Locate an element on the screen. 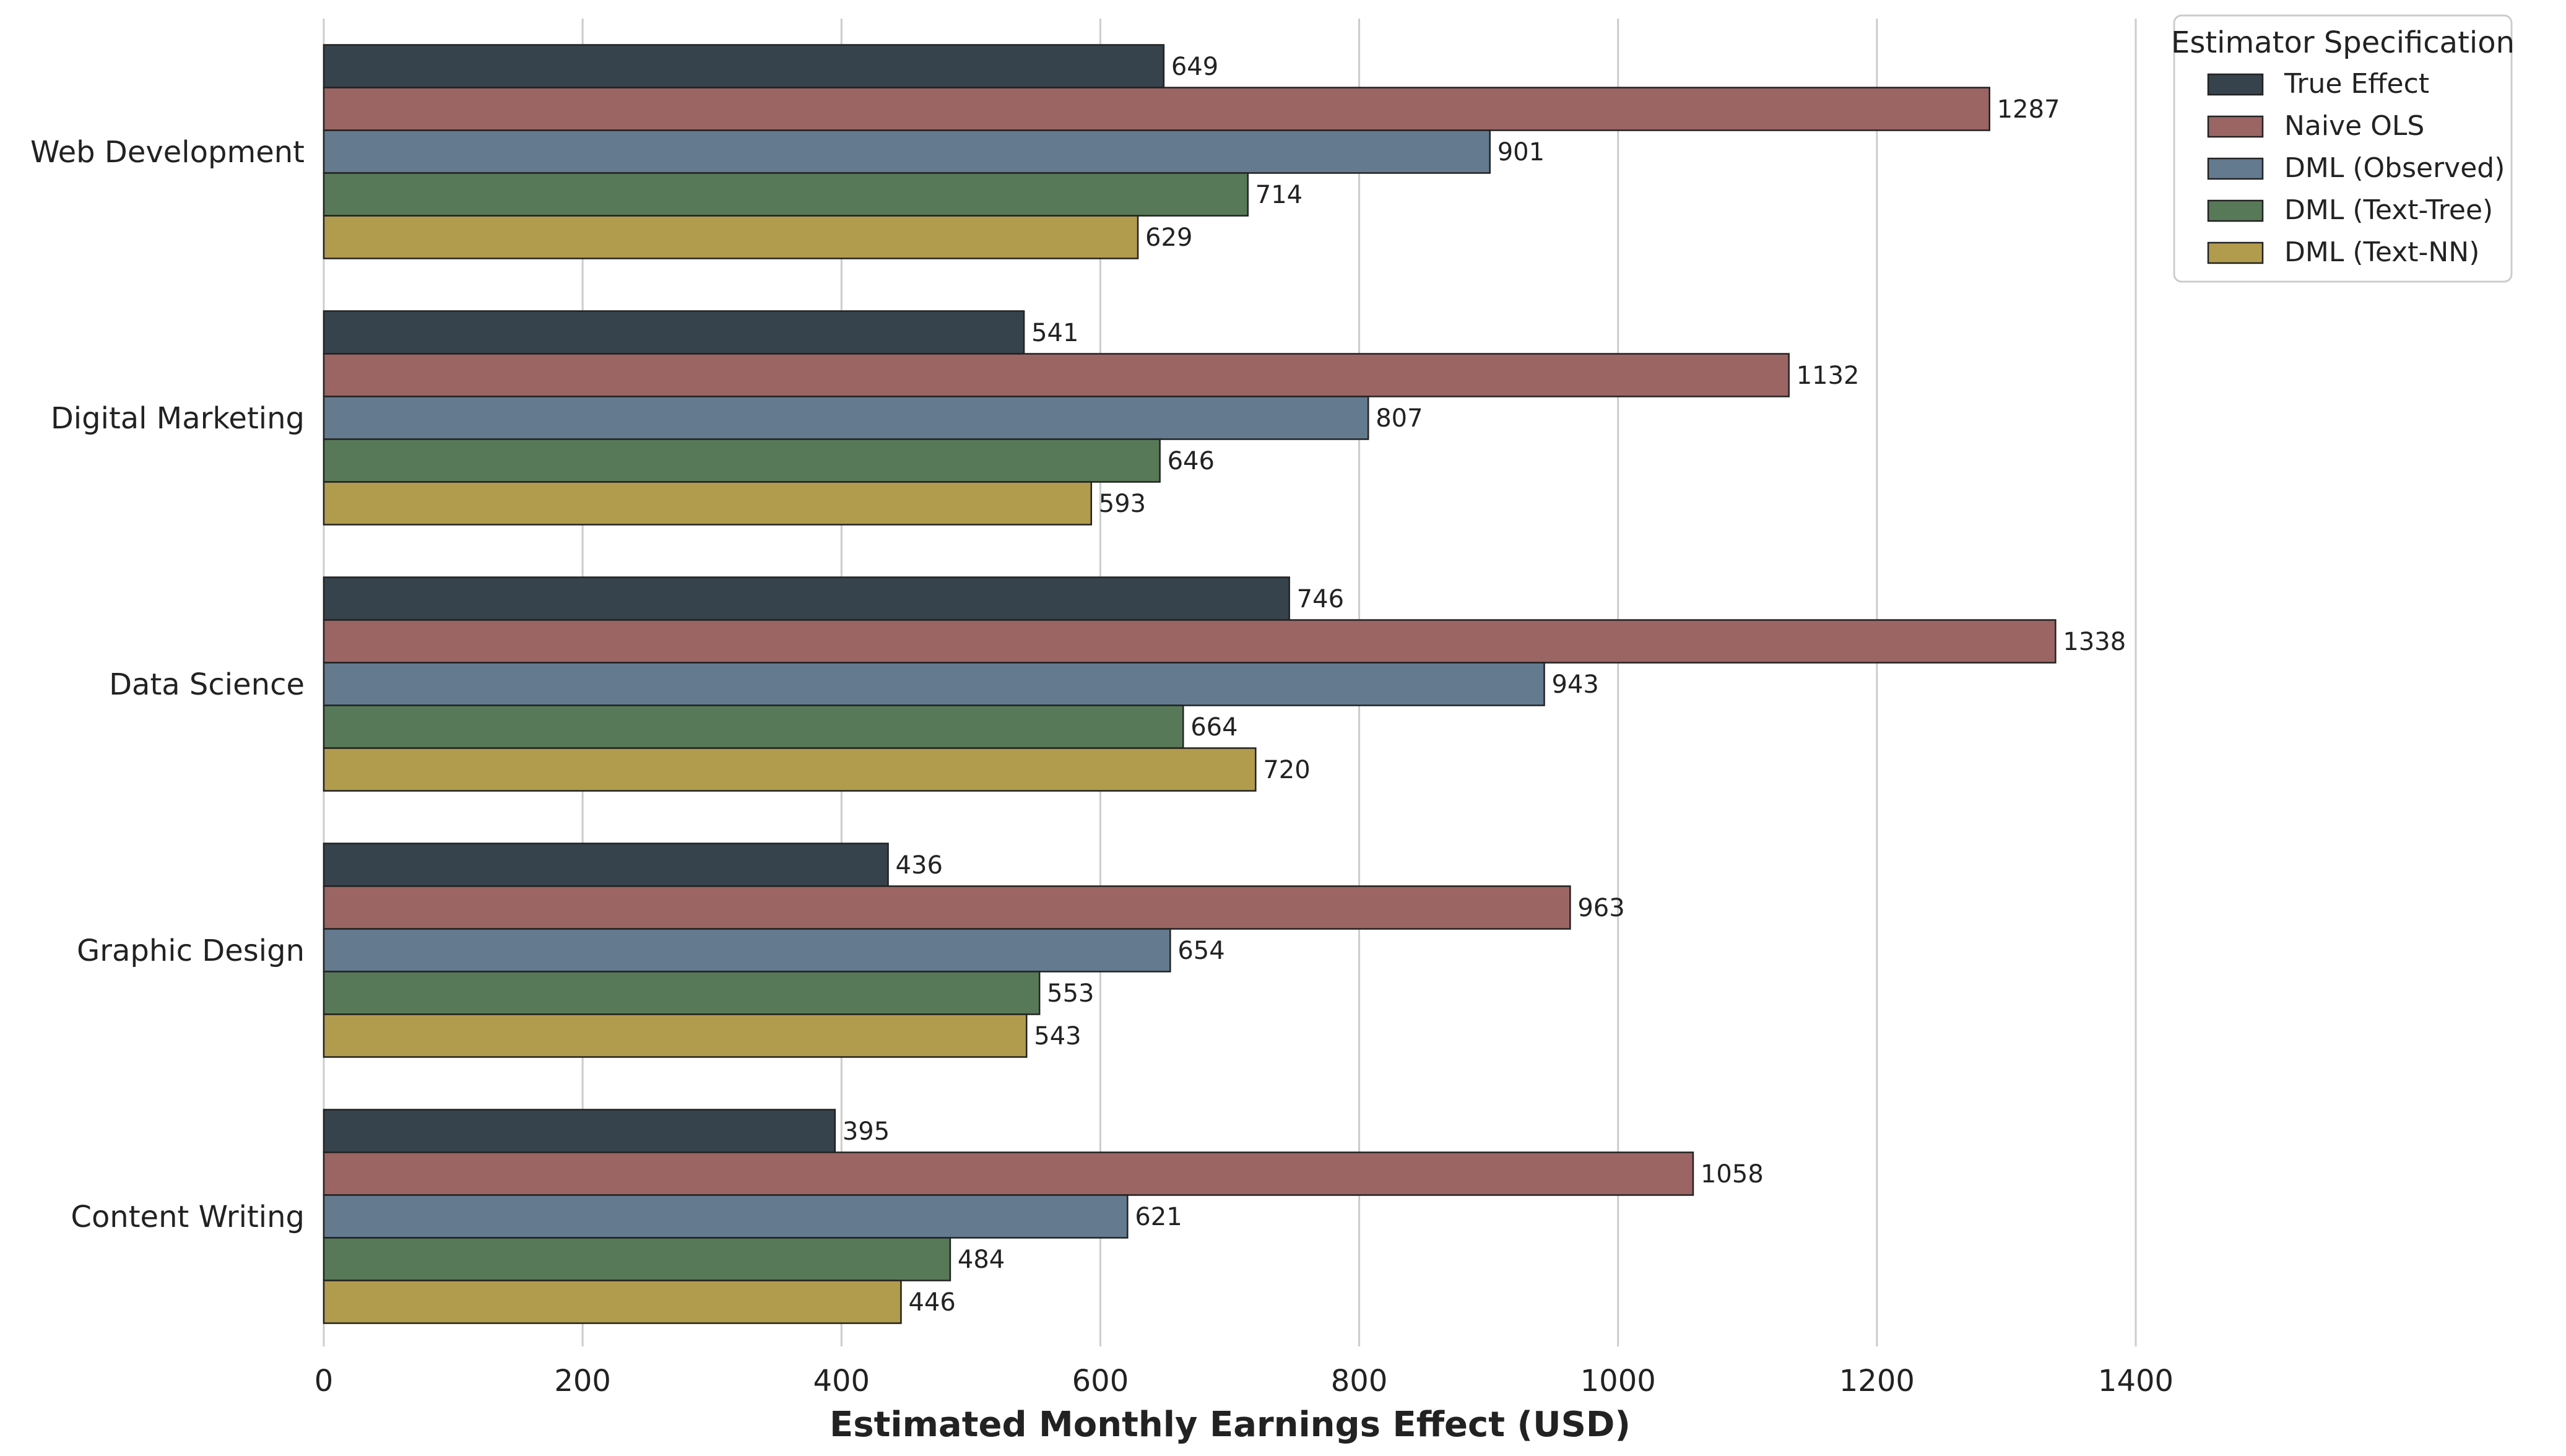  category-label: Digital Marketing is located at coordinates (178, 418).